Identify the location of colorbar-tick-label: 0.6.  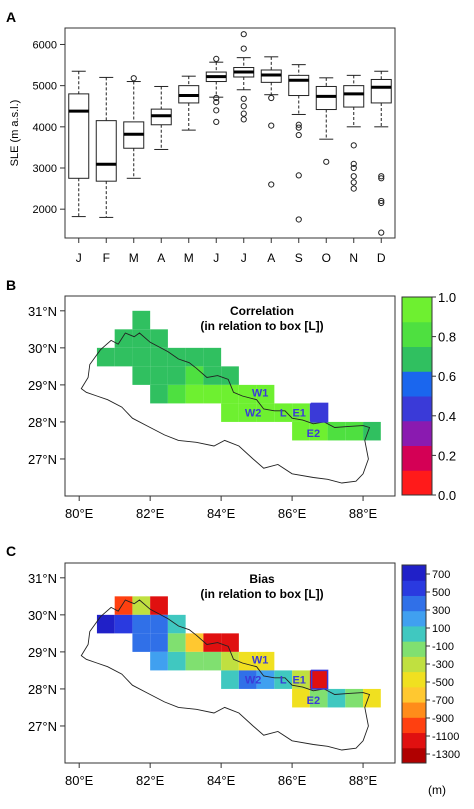
(447, 376).